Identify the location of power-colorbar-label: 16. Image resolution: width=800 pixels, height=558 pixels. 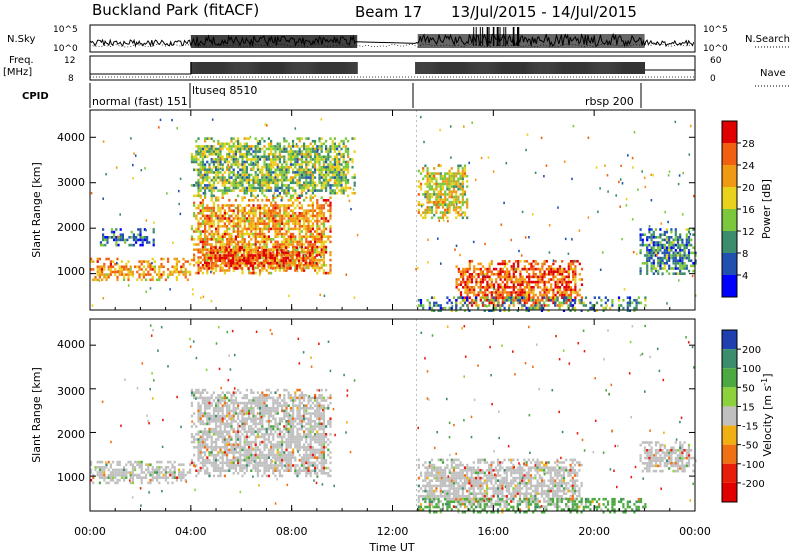
(748, 210).